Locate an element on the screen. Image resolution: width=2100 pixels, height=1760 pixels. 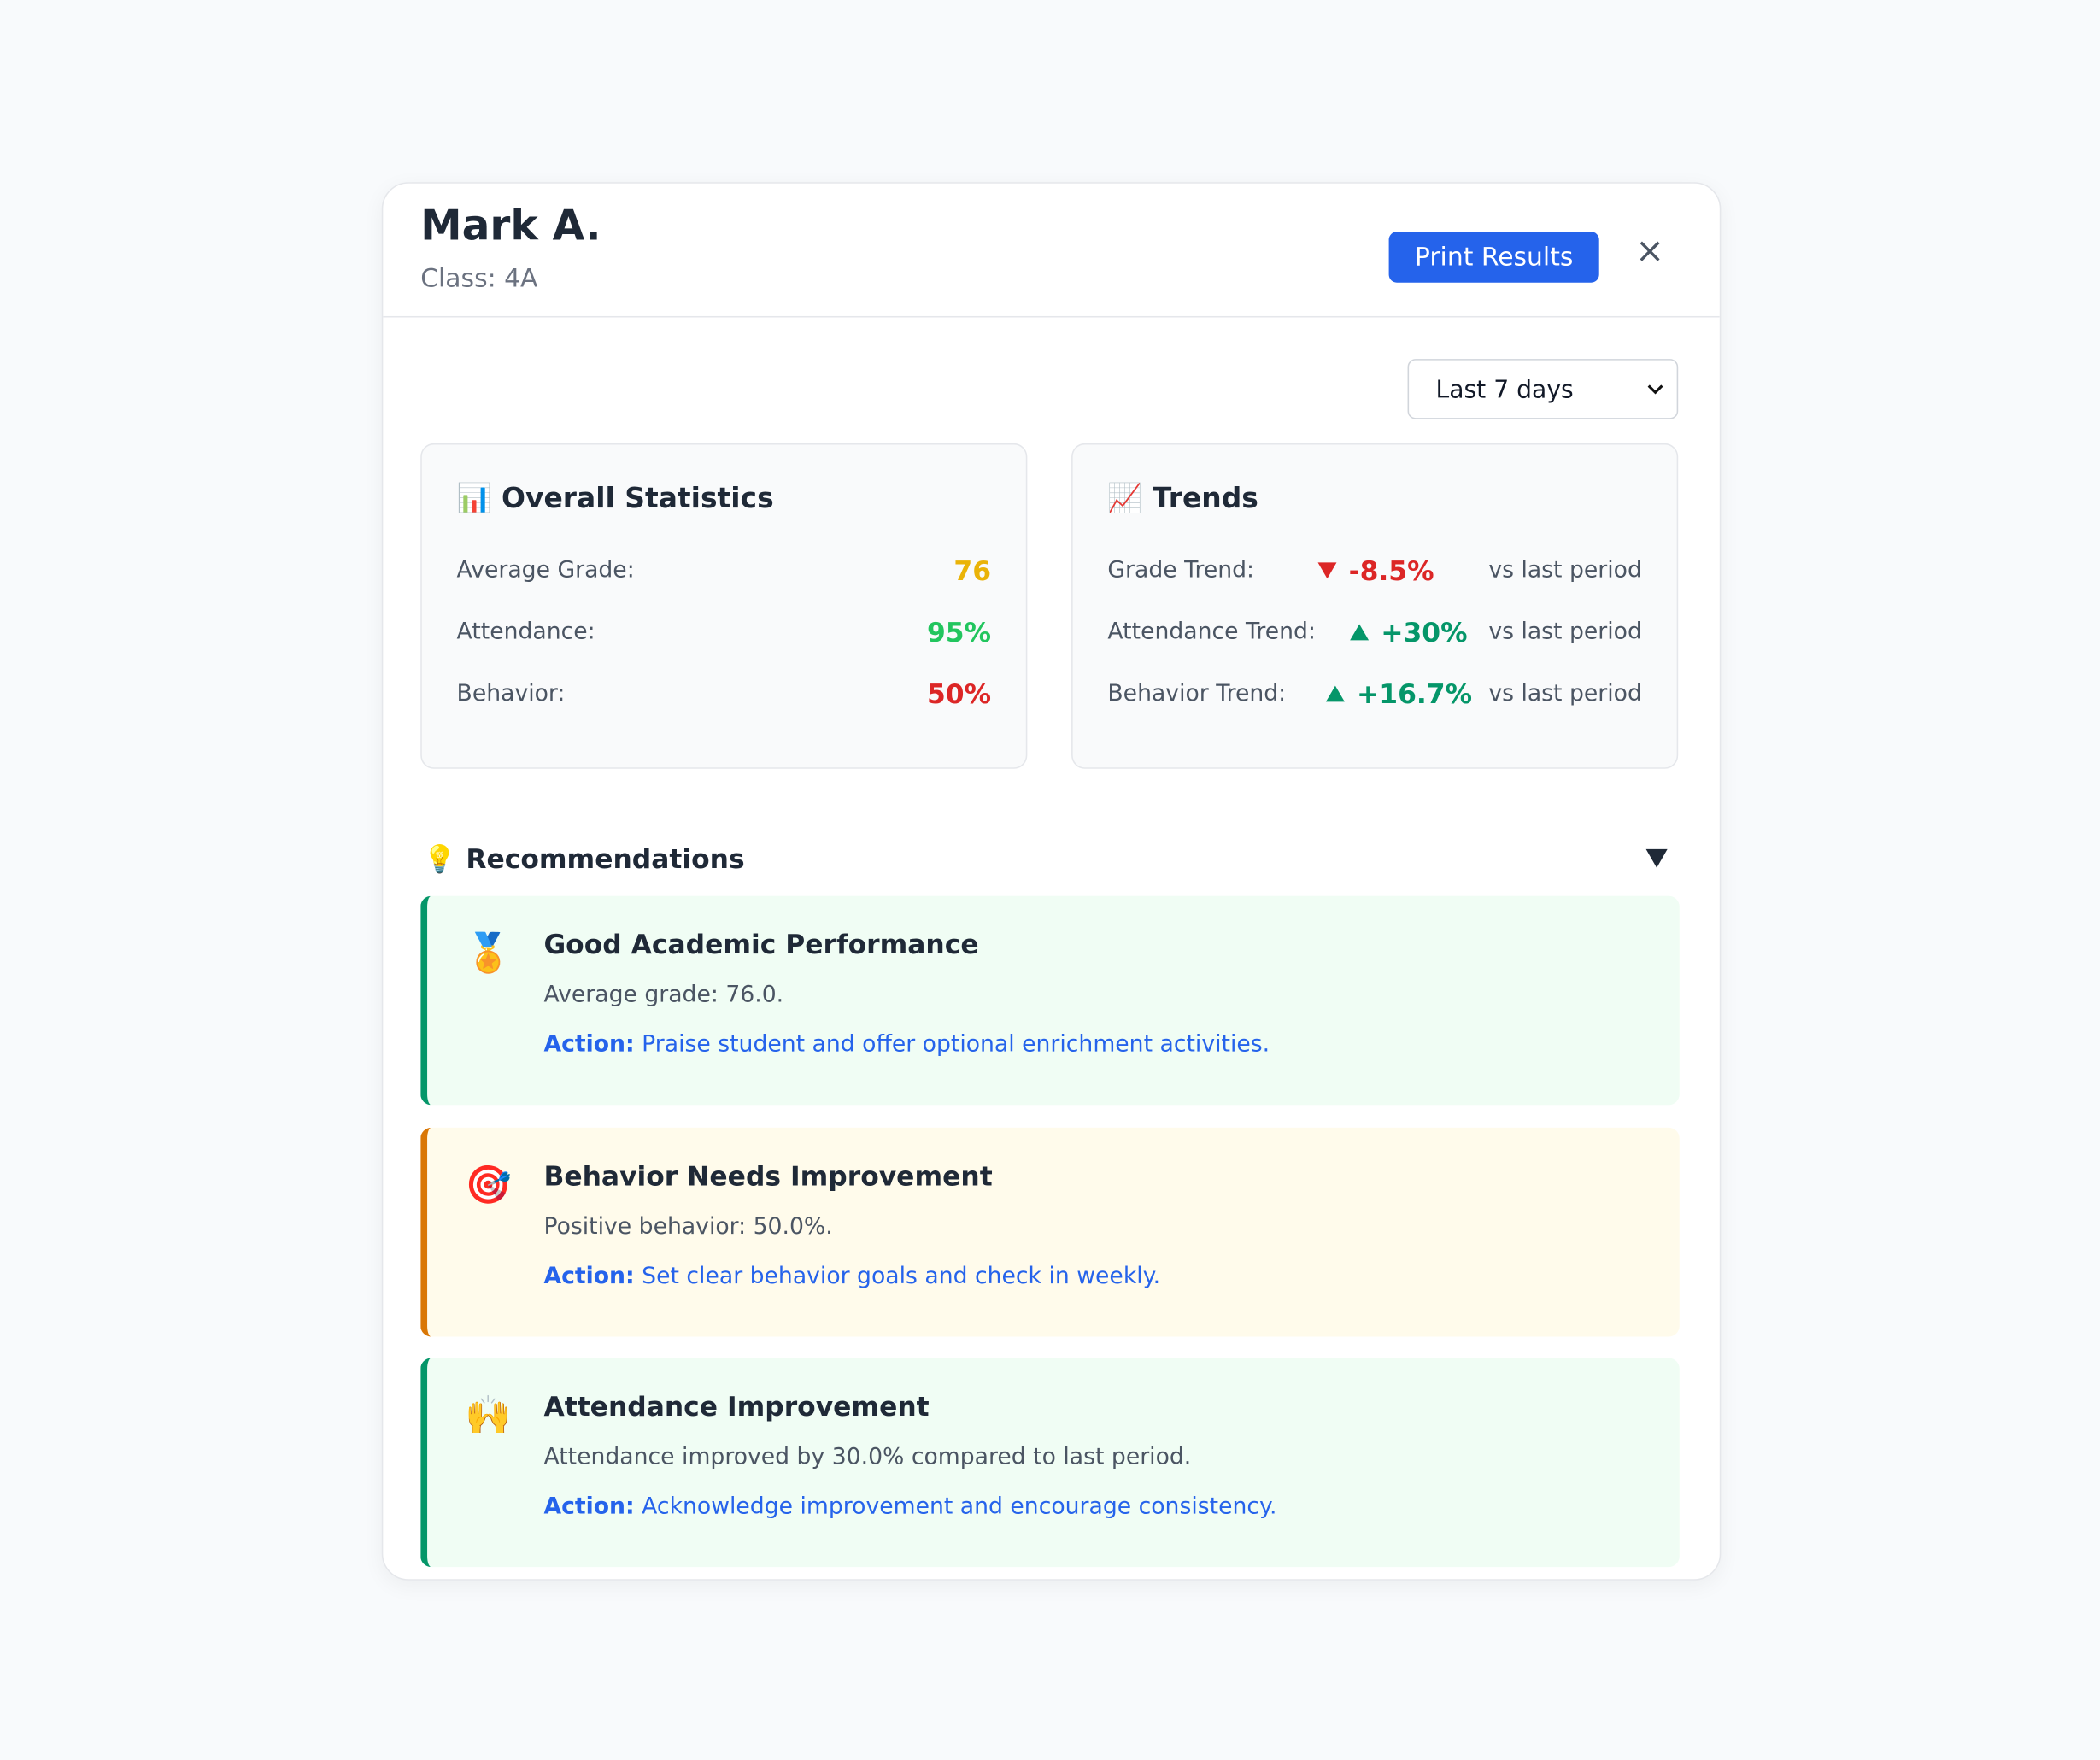
trend-label: Attendance Trend: is located at coordinates (1211, 632).